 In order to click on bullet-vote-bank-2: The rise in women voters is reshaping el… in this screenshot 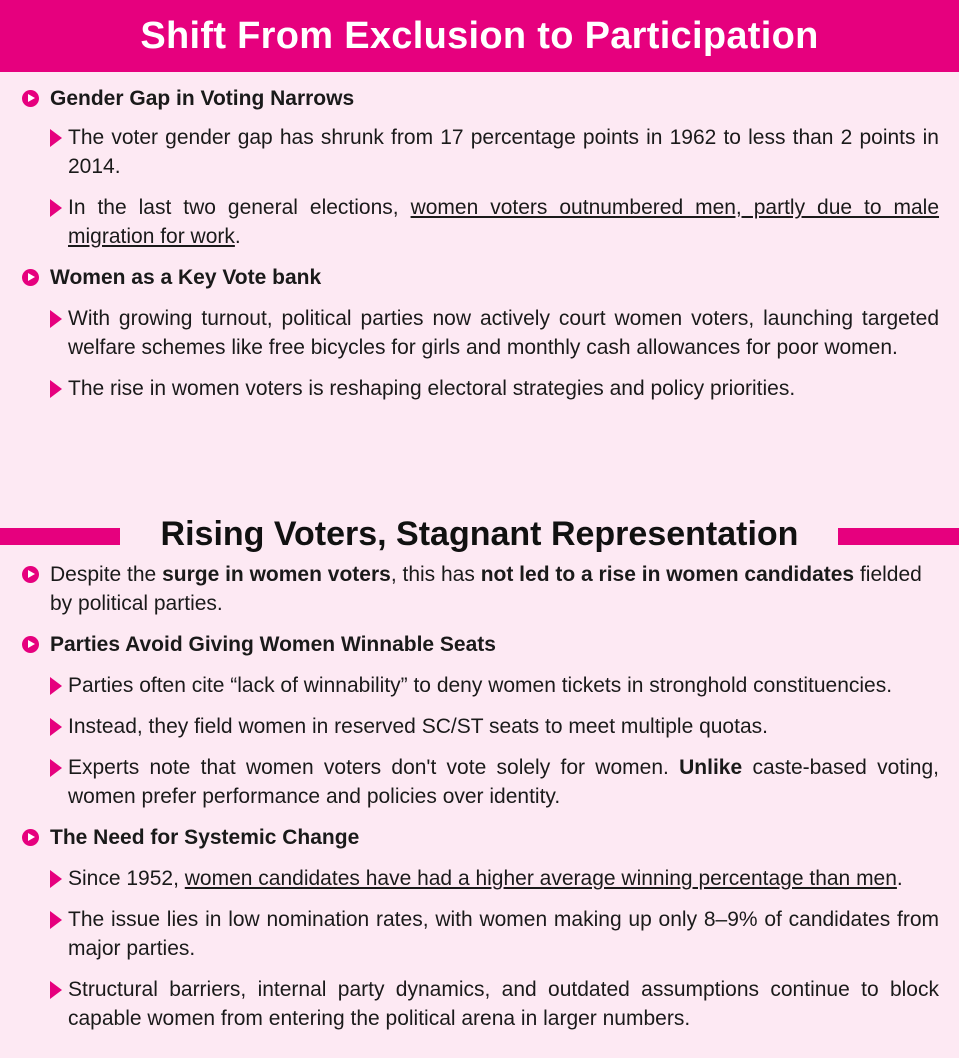, I will do `click(479, 388)`.